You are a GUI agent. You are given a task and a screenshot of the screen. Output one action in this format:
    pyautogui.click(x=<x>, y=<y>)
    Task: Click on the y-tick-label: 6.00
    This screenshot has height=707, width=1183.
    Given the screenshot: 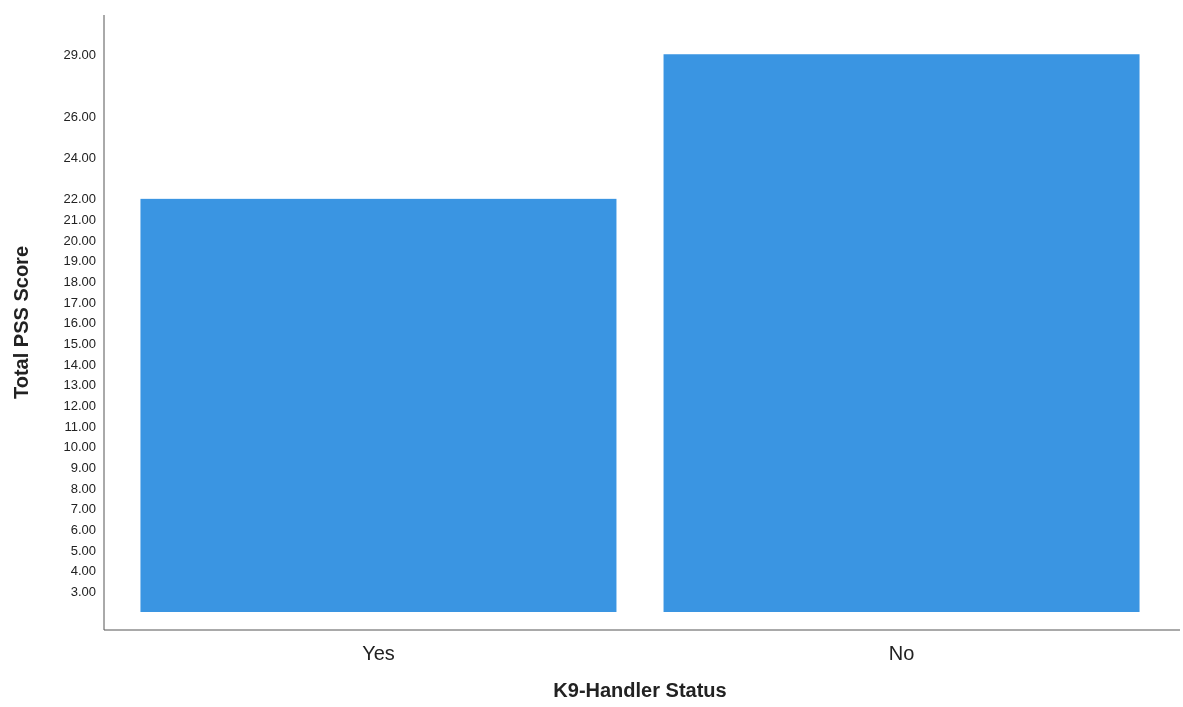 What is the action you would take?
    pyautogui.click(x=83, y=529)
    